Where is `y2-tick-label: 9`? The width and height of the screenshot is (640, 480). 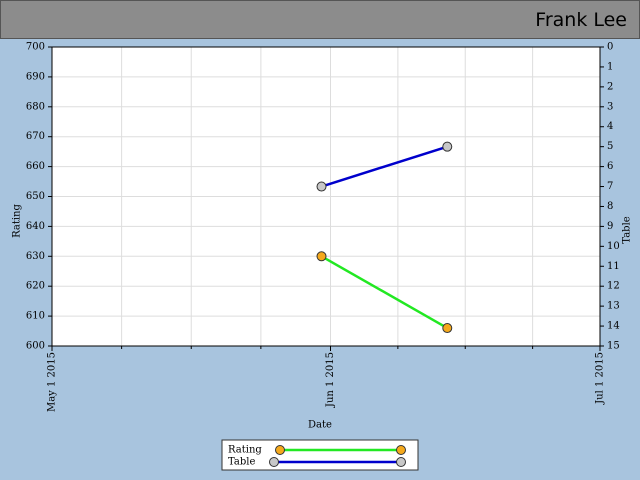 y2-tick-label: 9 is located at coordinates (610, 226).